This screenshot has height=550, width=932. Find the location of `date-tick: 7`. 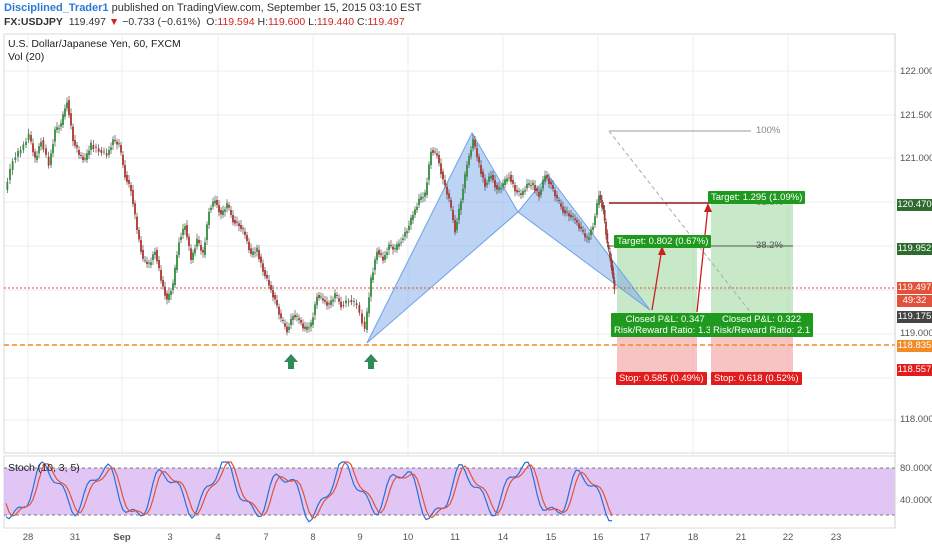

date-tick: 7 is located at coordinates (266, 537).